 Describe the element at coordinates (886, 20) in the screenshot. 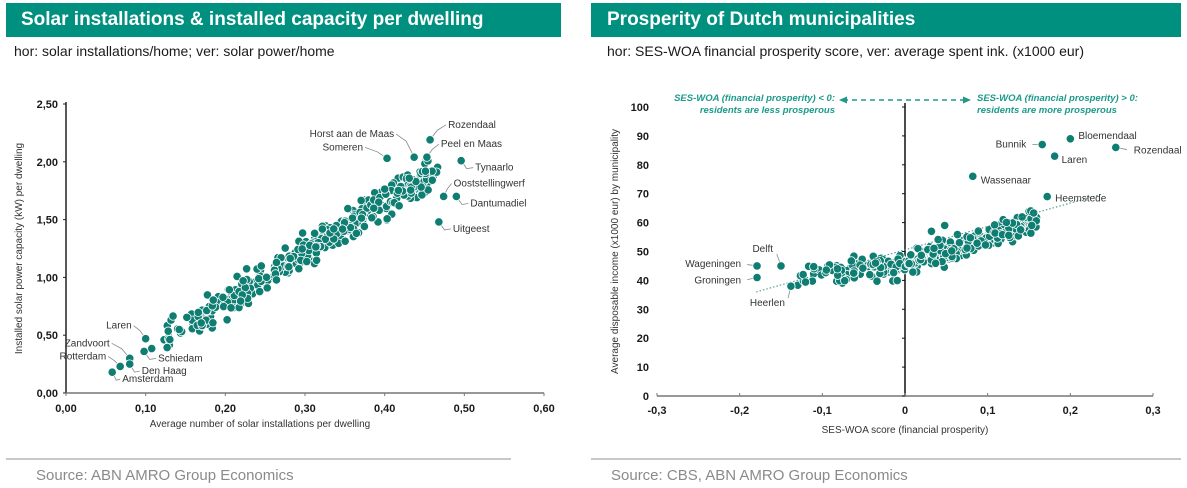

I see `right-chart-title: Prosperity of Dutch municipalities` at that location.